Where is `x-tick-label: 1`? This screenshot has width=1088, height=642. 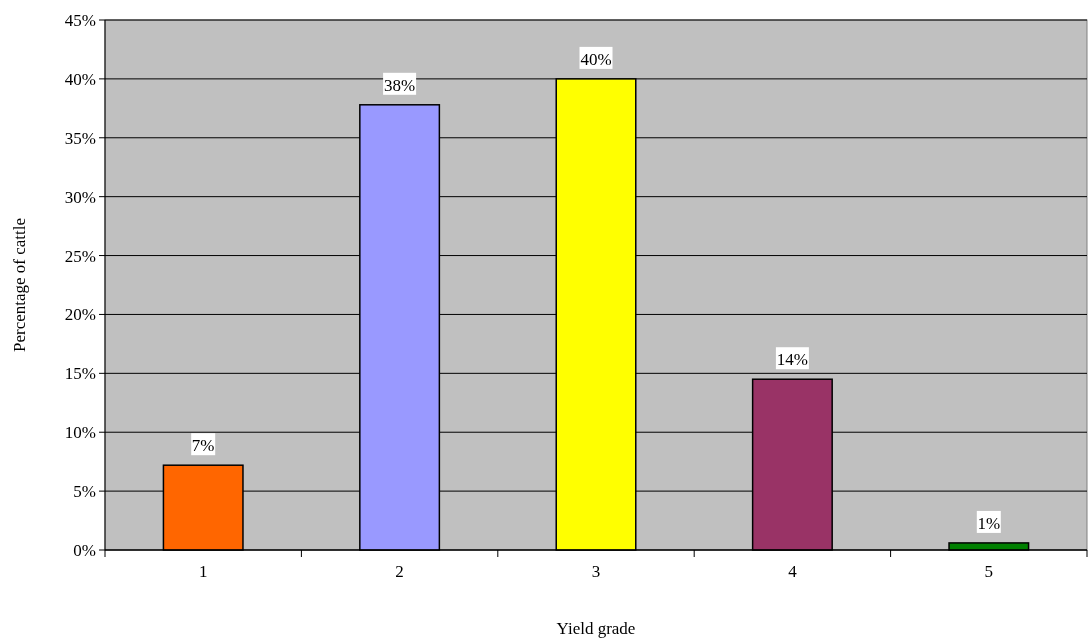 x-tick-label: 1 is located at coordinates (203, 571).